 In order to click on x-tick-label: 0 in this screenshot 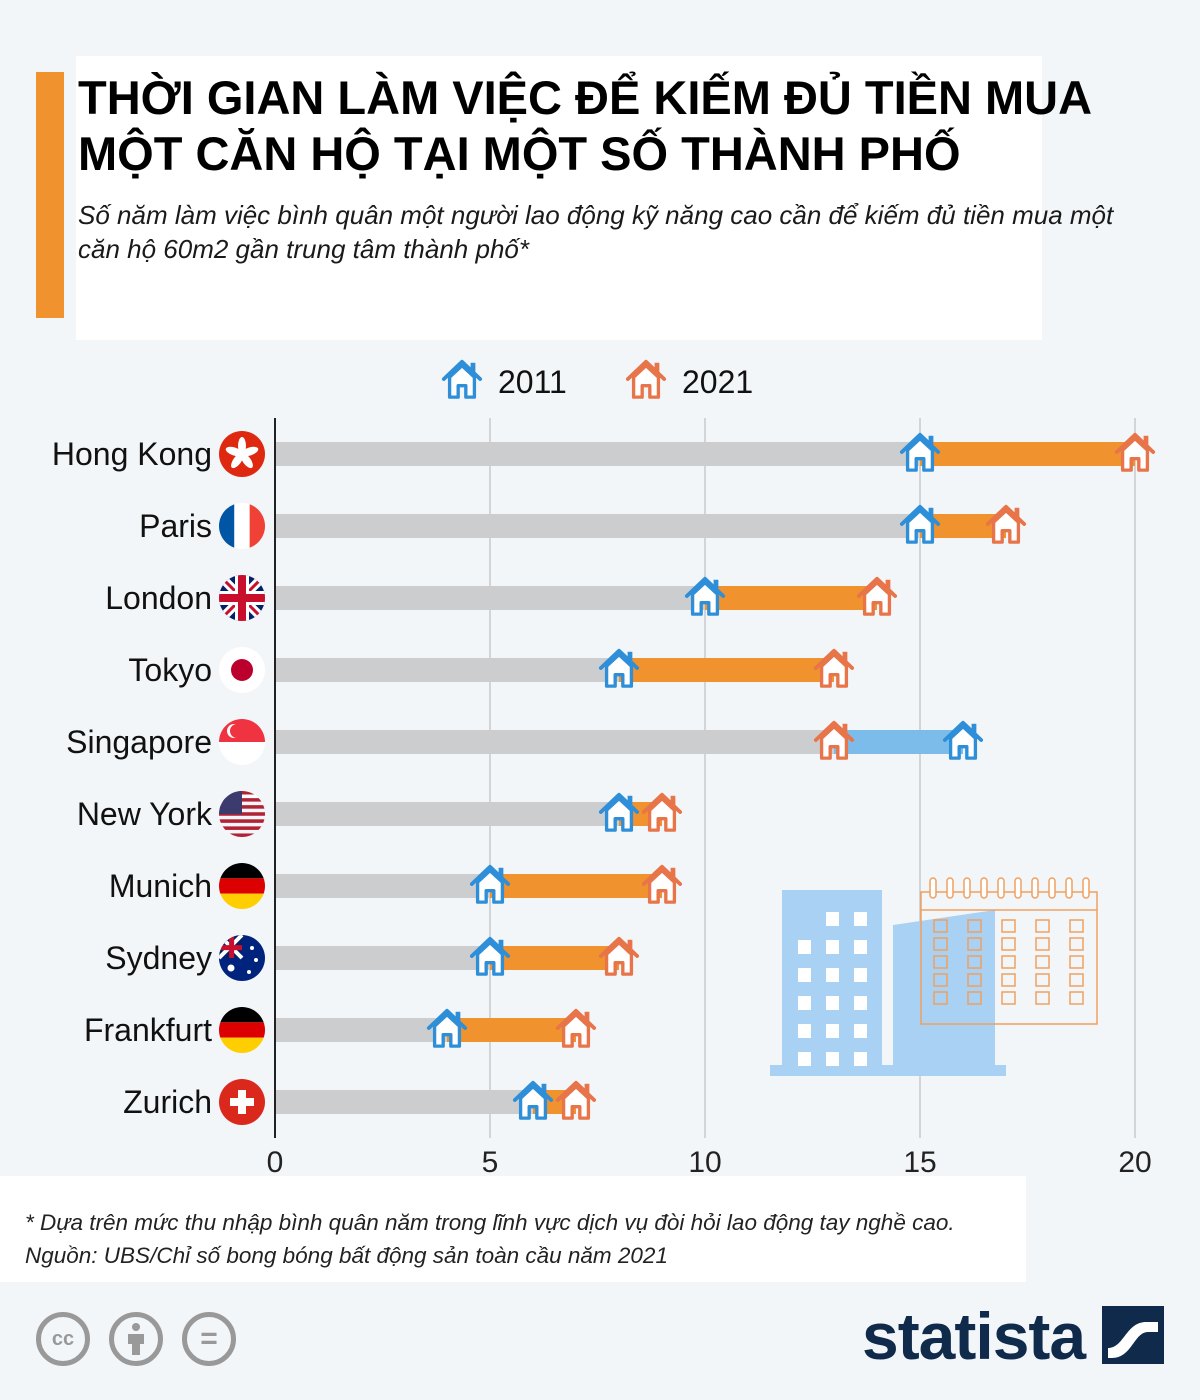, I will do `click(275, 1161)`.